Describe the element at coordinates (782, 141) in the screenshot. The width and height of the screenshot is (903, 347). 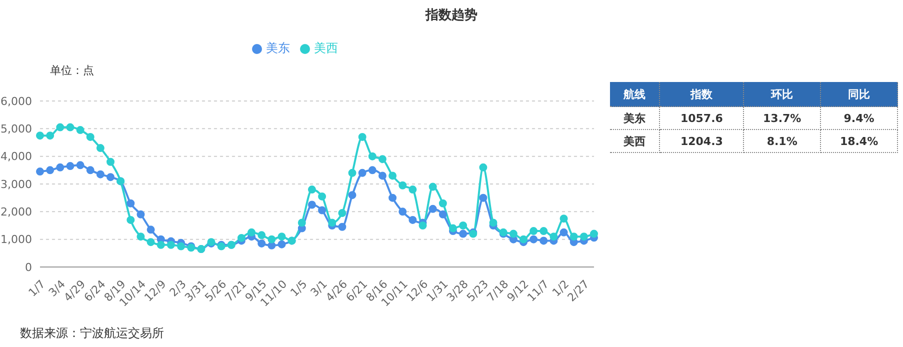
I see `text: 8.1%` at that location.